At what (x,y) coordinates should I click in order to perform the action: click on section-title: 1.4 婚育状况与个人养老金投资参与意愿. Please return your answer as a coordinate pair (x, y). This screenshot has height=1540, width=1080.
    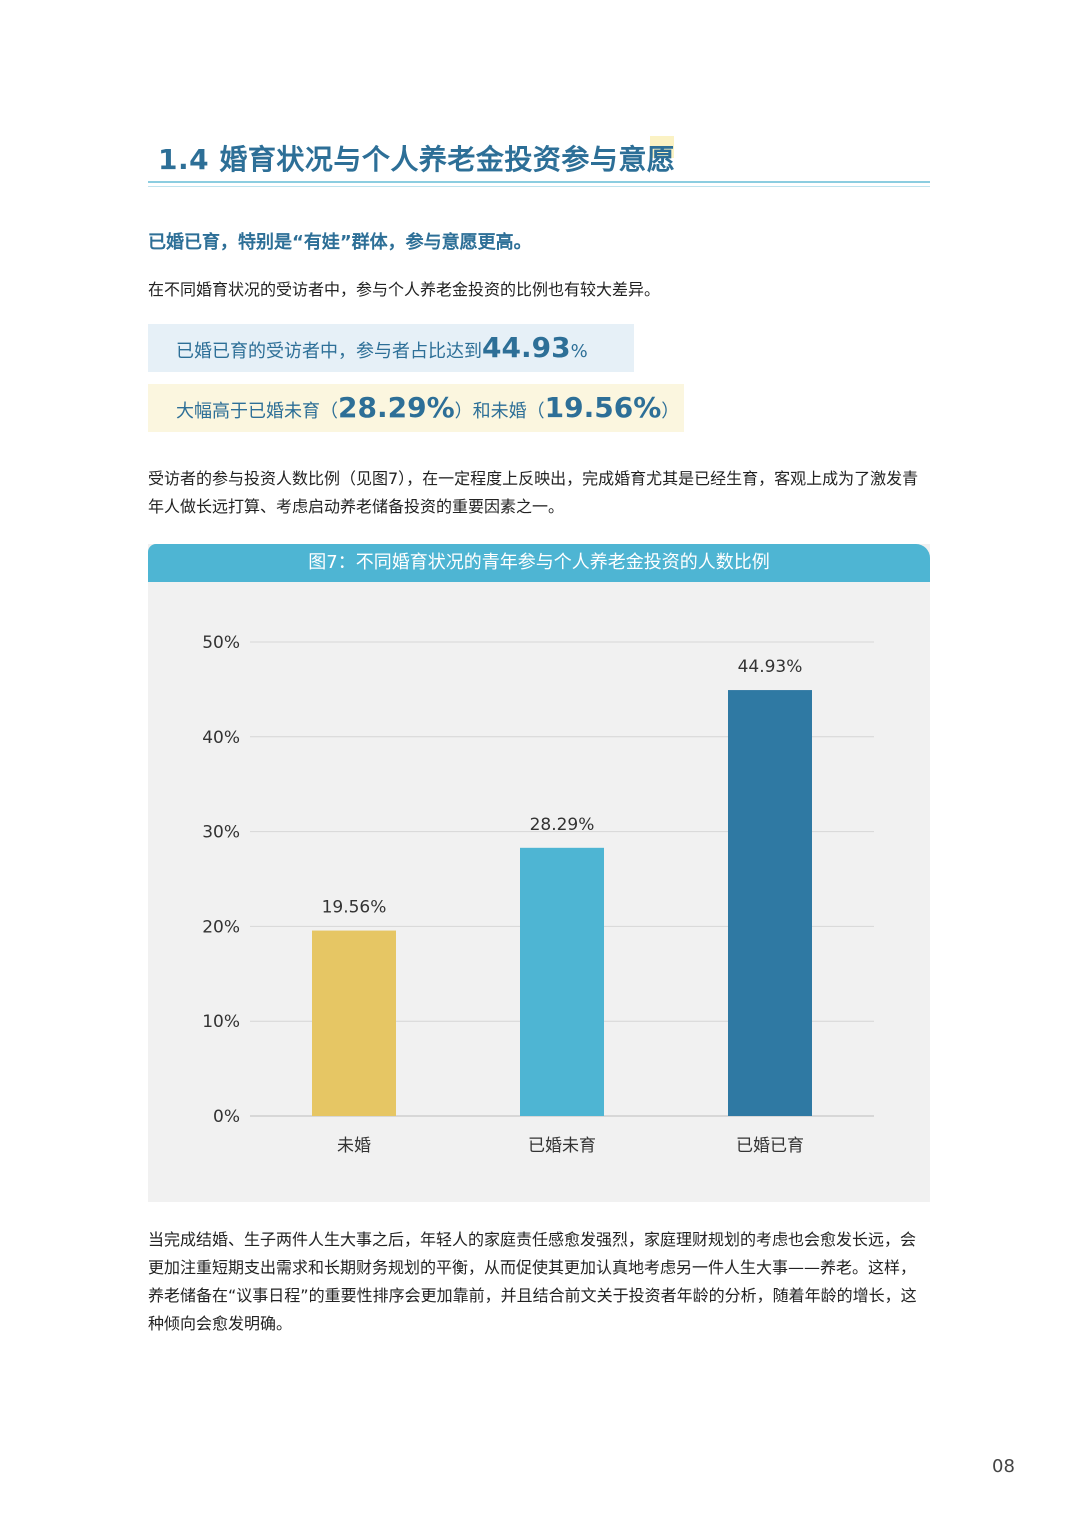
    Looking at the image, I should click on (417, 159).